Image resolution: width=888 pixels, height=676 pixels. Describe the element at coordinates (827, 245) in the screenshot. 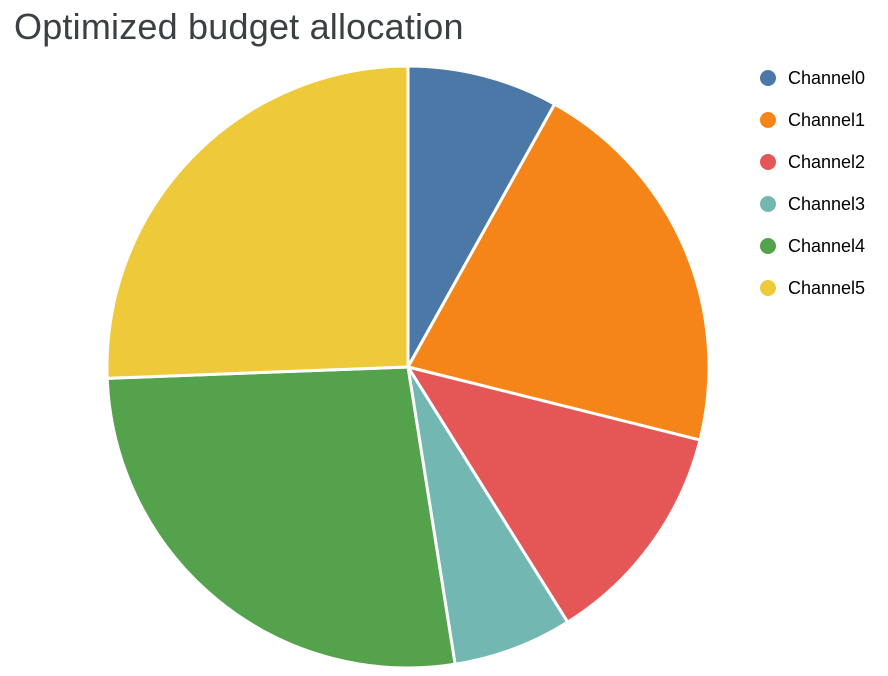

I see `legend-label: Channel4` at that location.